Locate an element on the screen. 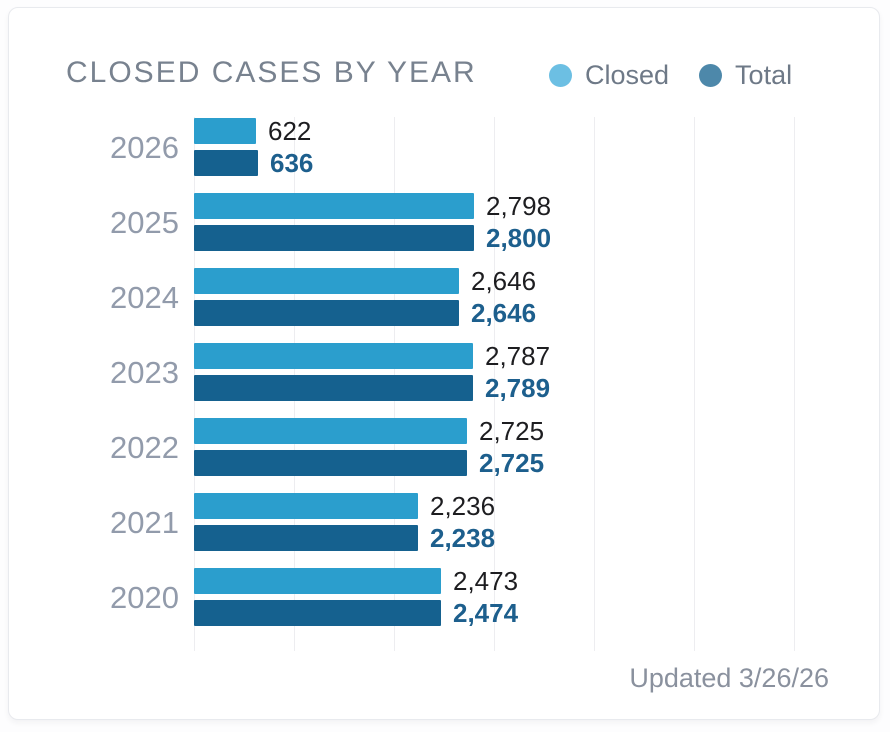 This screenshot has width=890, height=732. chart-row-2022: 2022 2,725 2,725 is located at coordinates (497, 448).